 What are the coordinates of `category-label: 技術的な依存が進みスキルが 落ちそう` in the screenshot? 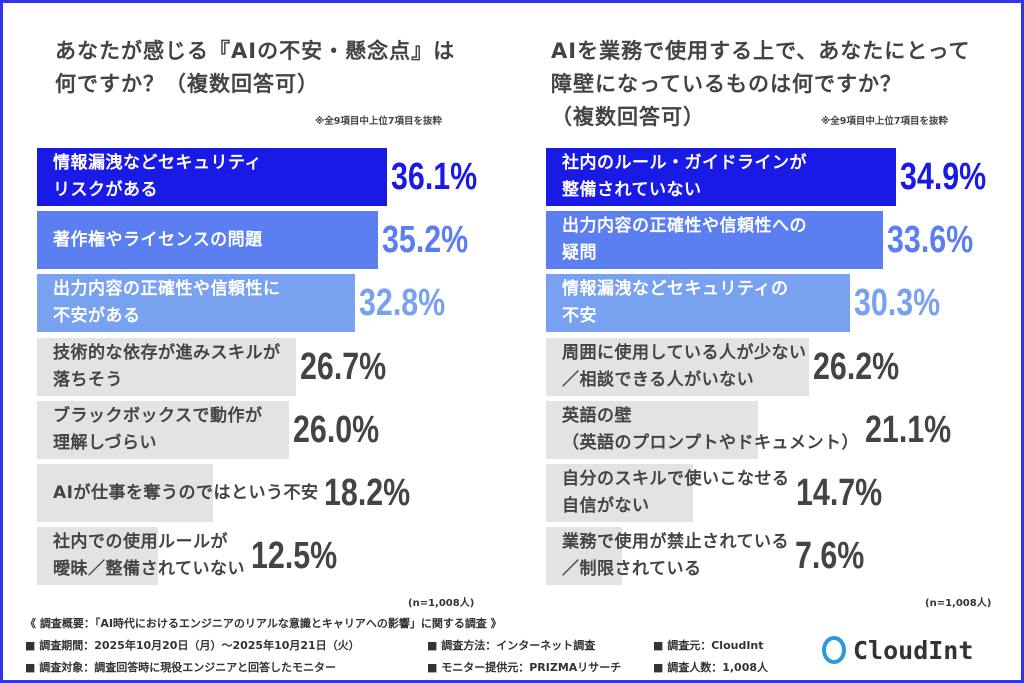 It's located at (167, 366).